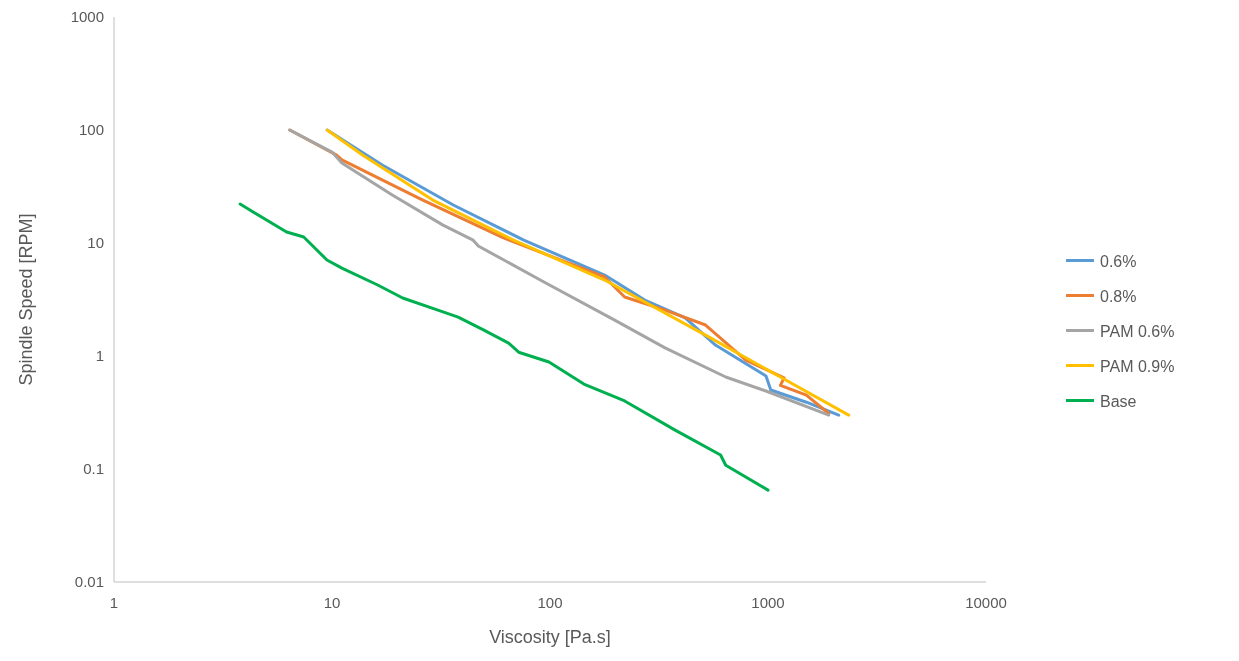 This screenshot has width=1239, height=661. Describe the element at coordinates (114, 602) in the screenshot. I see `x-tick-label: 1` at that location.